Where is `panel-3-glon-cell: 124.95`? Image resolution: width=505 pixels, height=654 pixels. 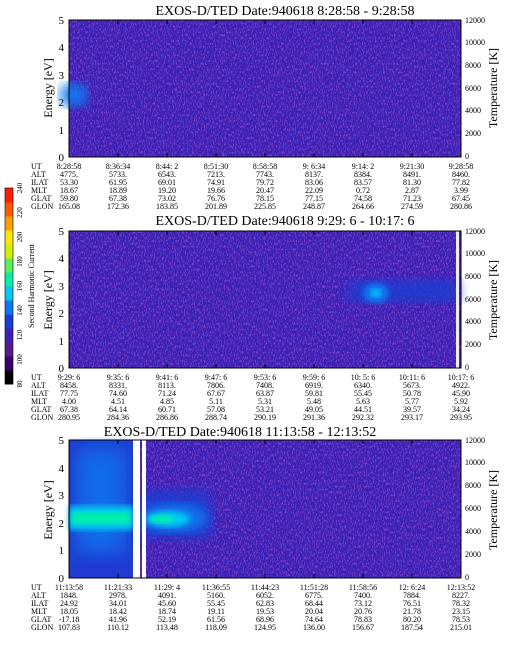
panel-3-glon-cell: 124.95 is located at coordinates (265, 627).